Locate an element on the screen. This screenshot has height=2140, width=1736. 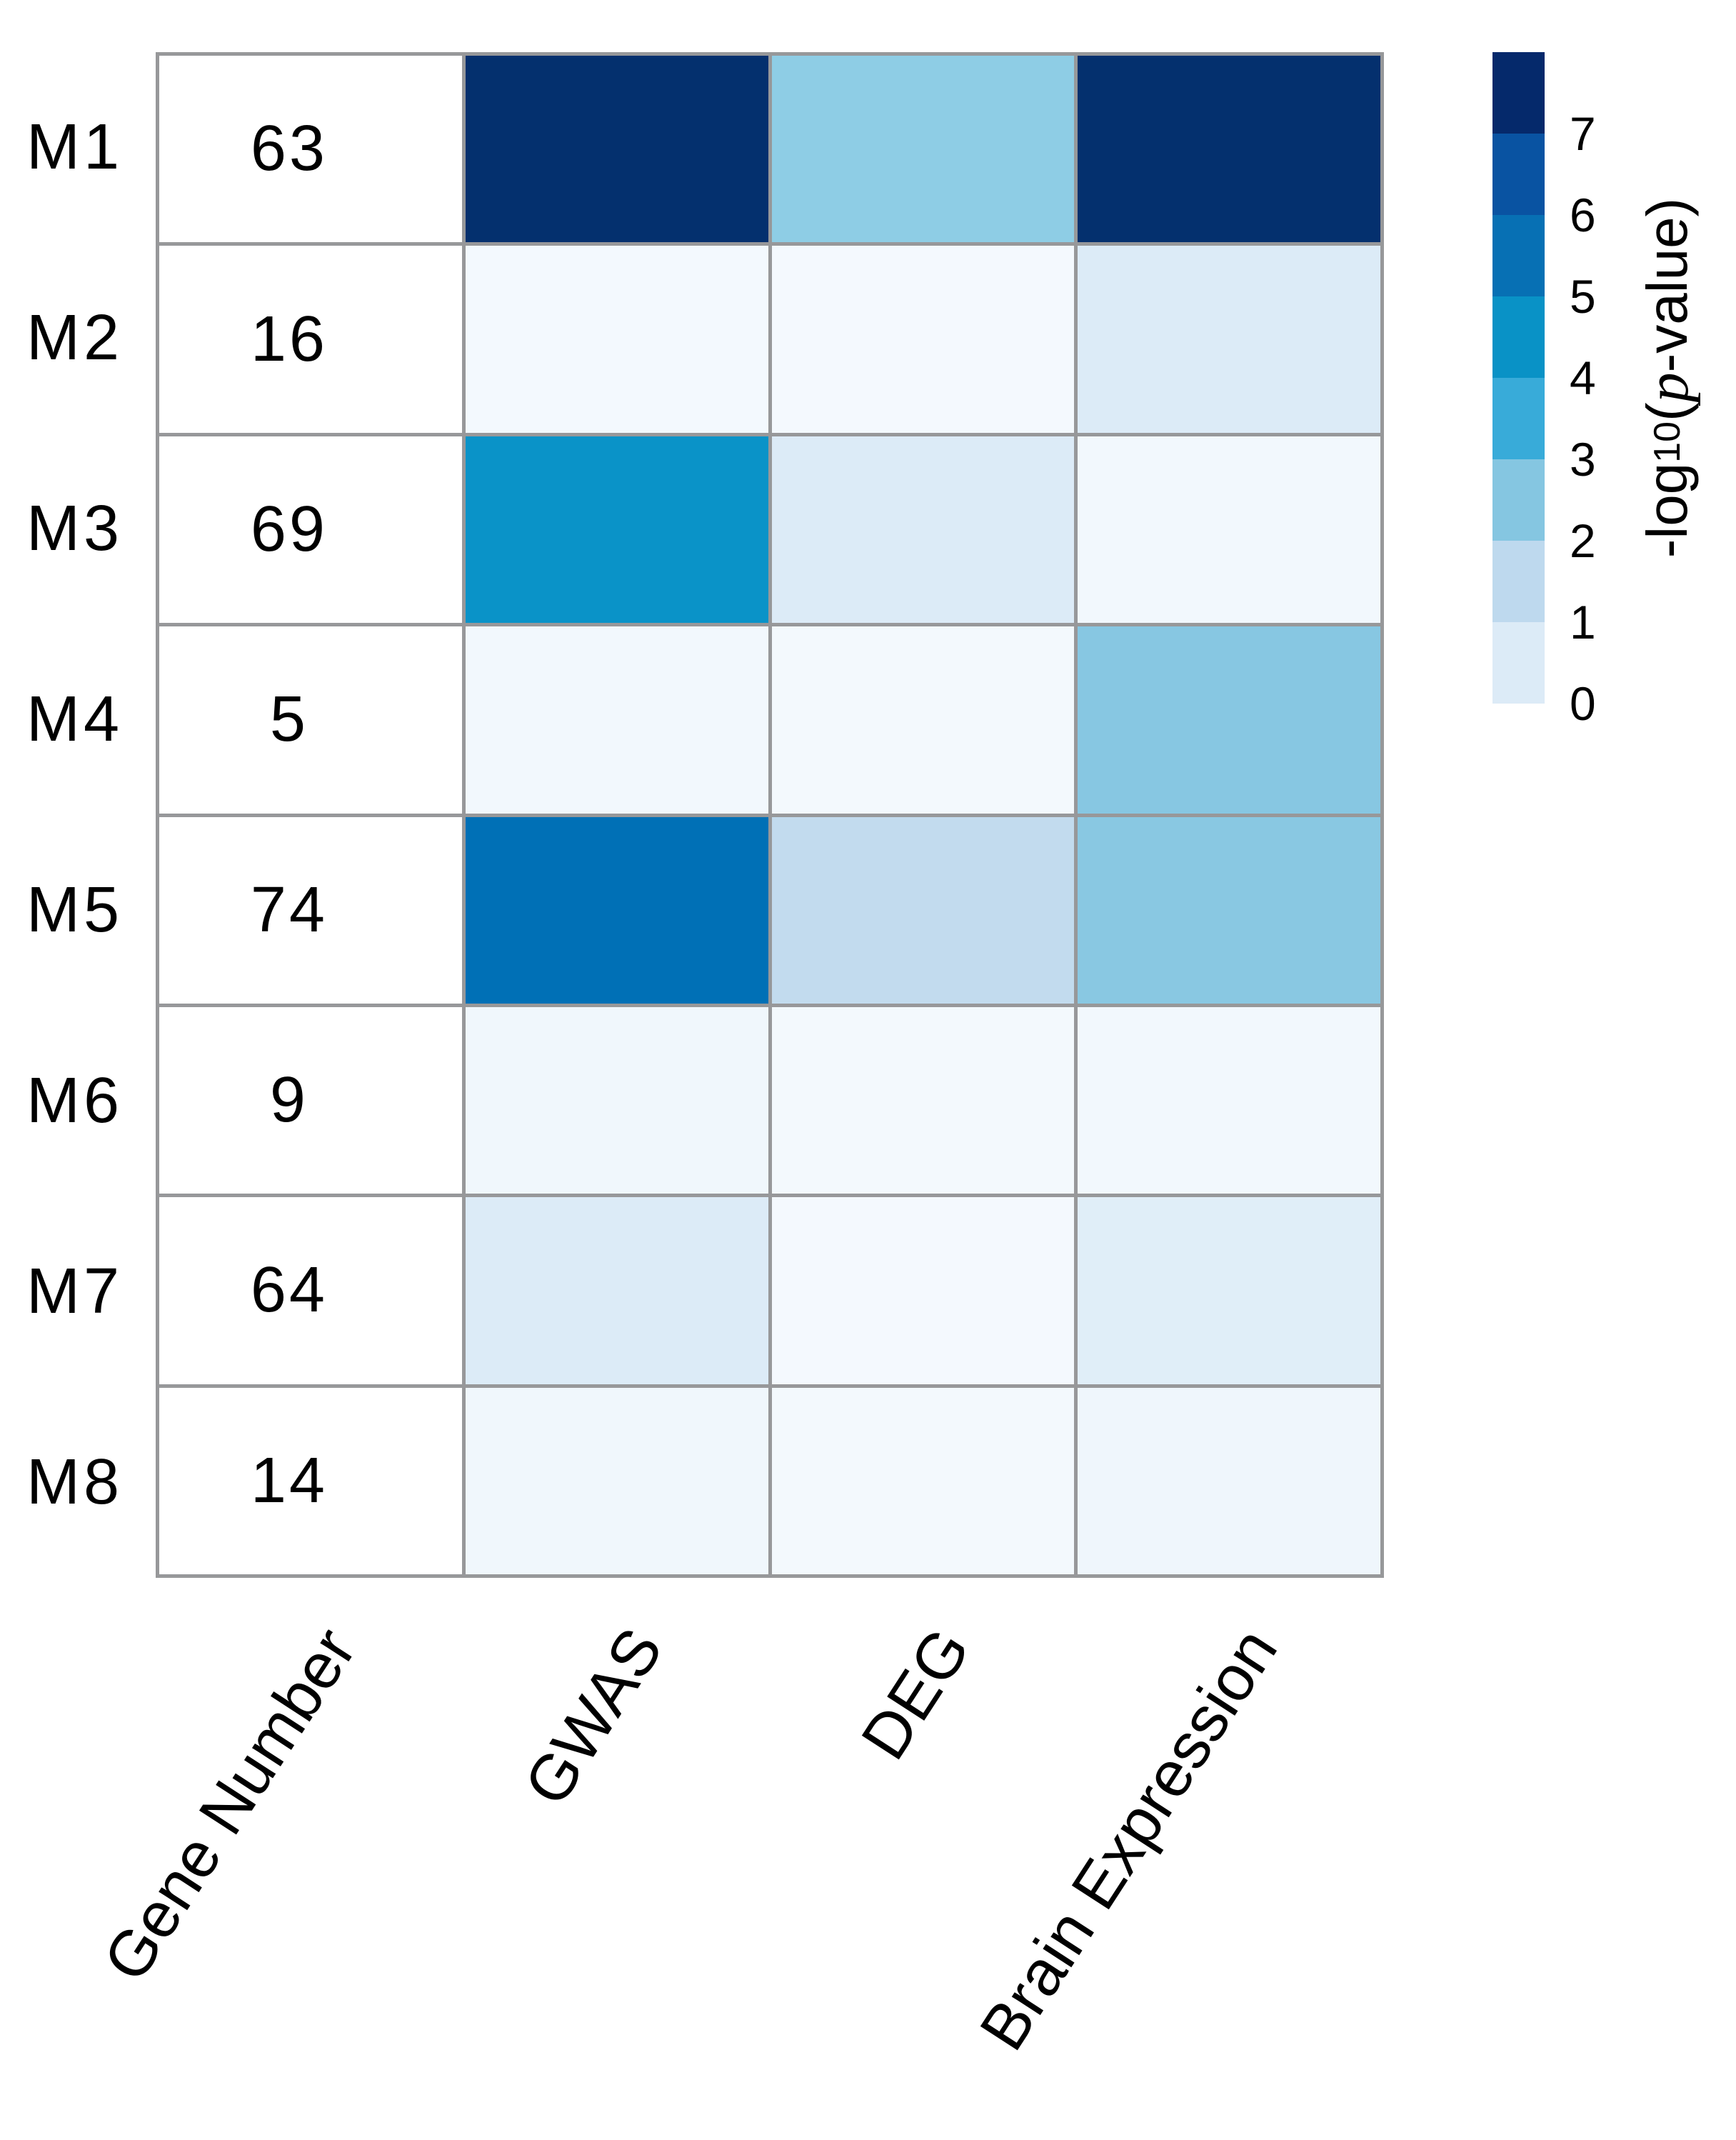
legend: 7 6 5 4 3 2 1 0 is located at coordinates (1614, 409).